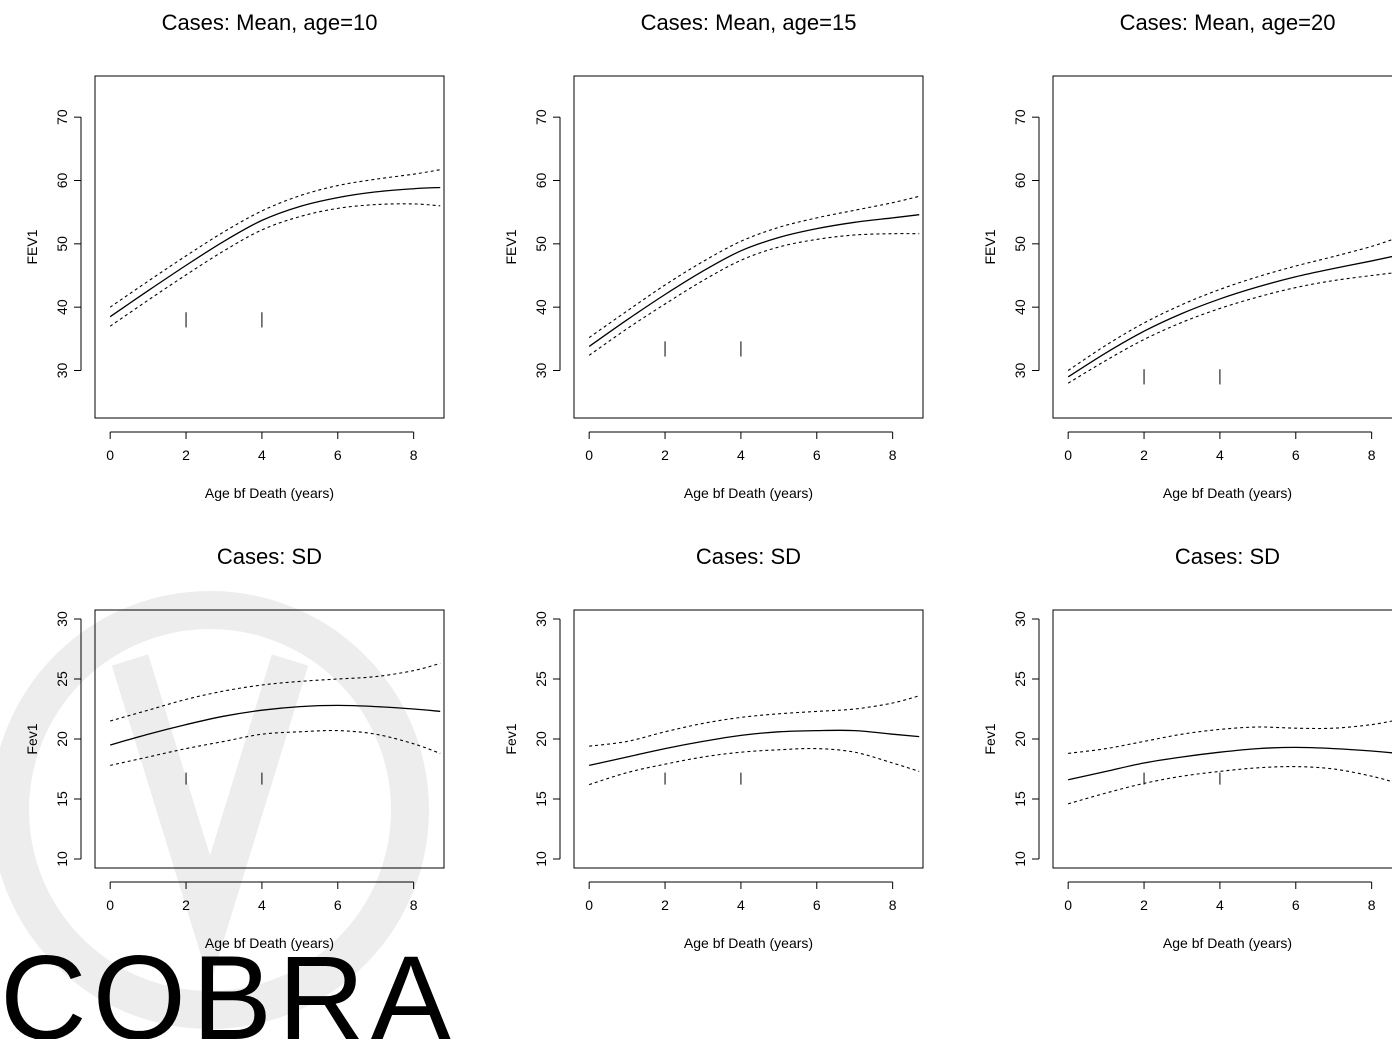 Image resolution: width=1392 pixels, height=1039 pixels. What do you see at coordinates (1228, 22) in the screenshot?
I see `chart-title: Cases: Mean, age=20` at bounding box center [1228, 22].